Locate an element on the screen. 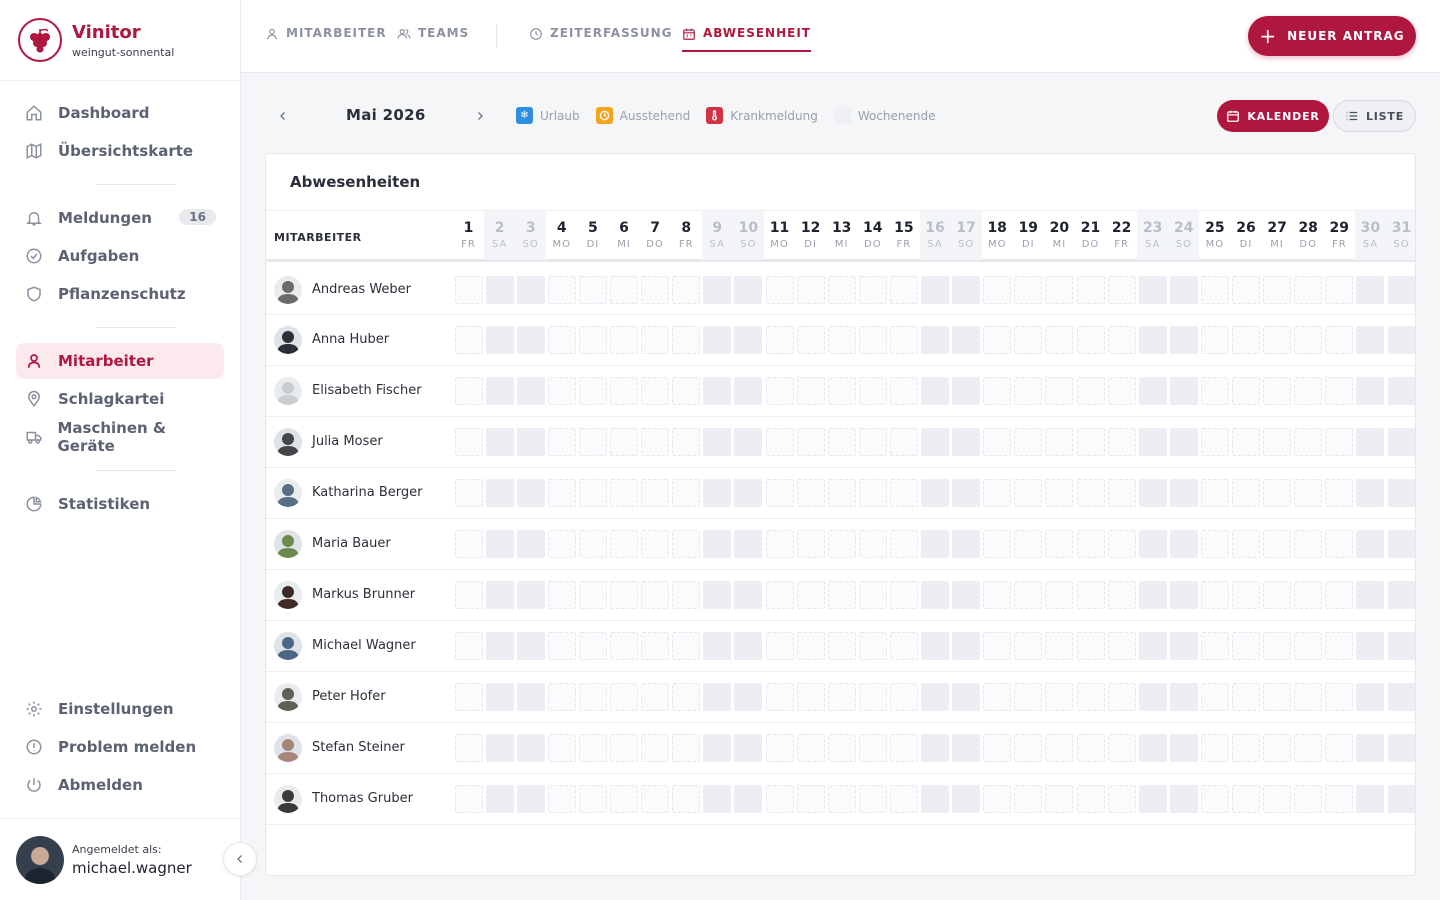 Image resolution: width=1440 pixels, height=900 pixels. sidebar-item-dashboard: Dashboard is located at coordinates (120, 113).